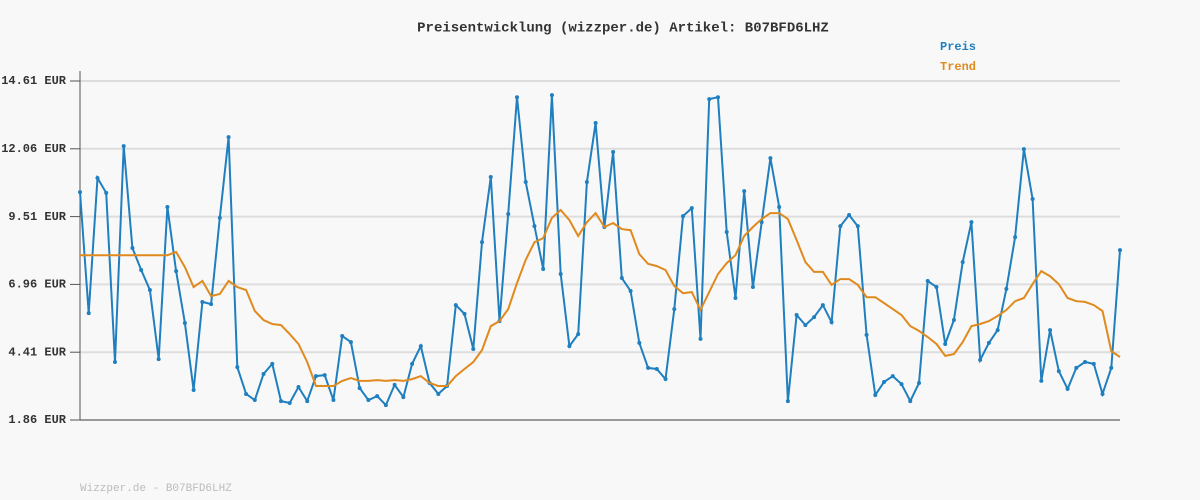  What do you see at coordinates (37, 352) in the screenshot?
I see `y-tick-label: 4.41 EUR` at bounding box center [37, 352].